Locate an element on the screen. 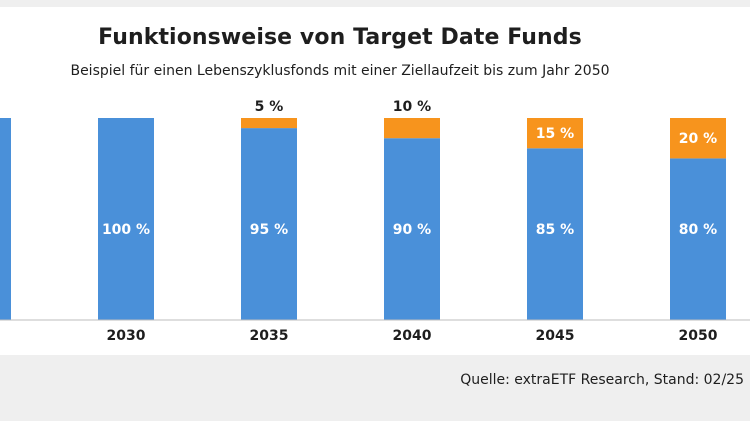 This screenshot has width=750, height=421. x-tick-labels: 2030 2035 2040 2045 2050 is located at coordinates (412, 336).